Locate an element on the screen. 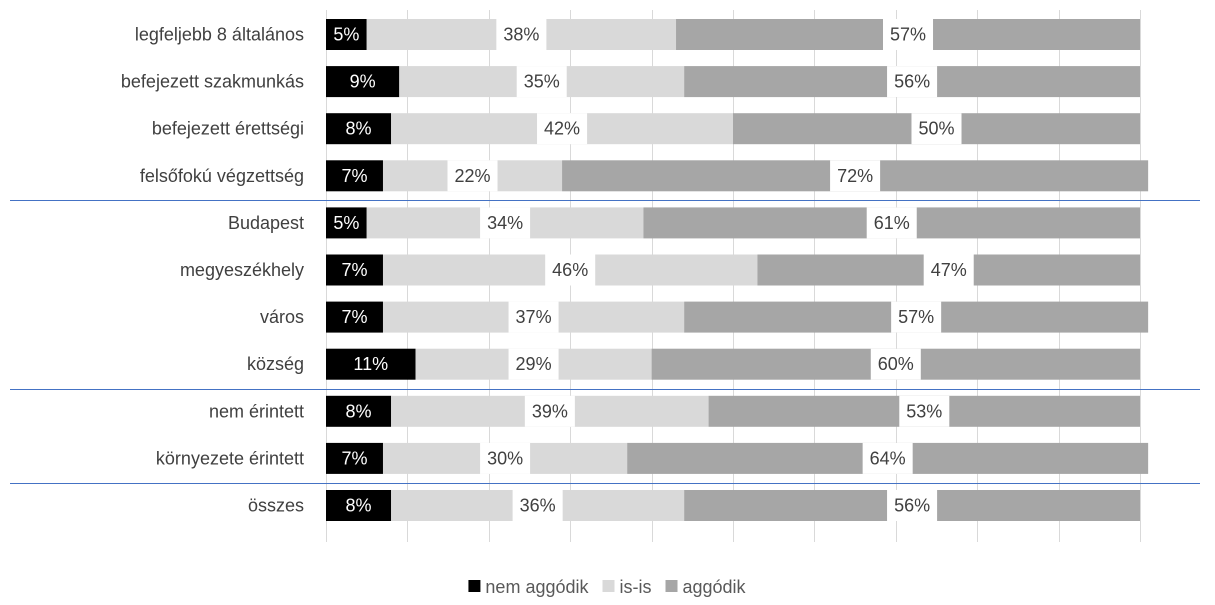 The image size is (1215, 605). value-label: 72% is located at coordinates (855, 176).